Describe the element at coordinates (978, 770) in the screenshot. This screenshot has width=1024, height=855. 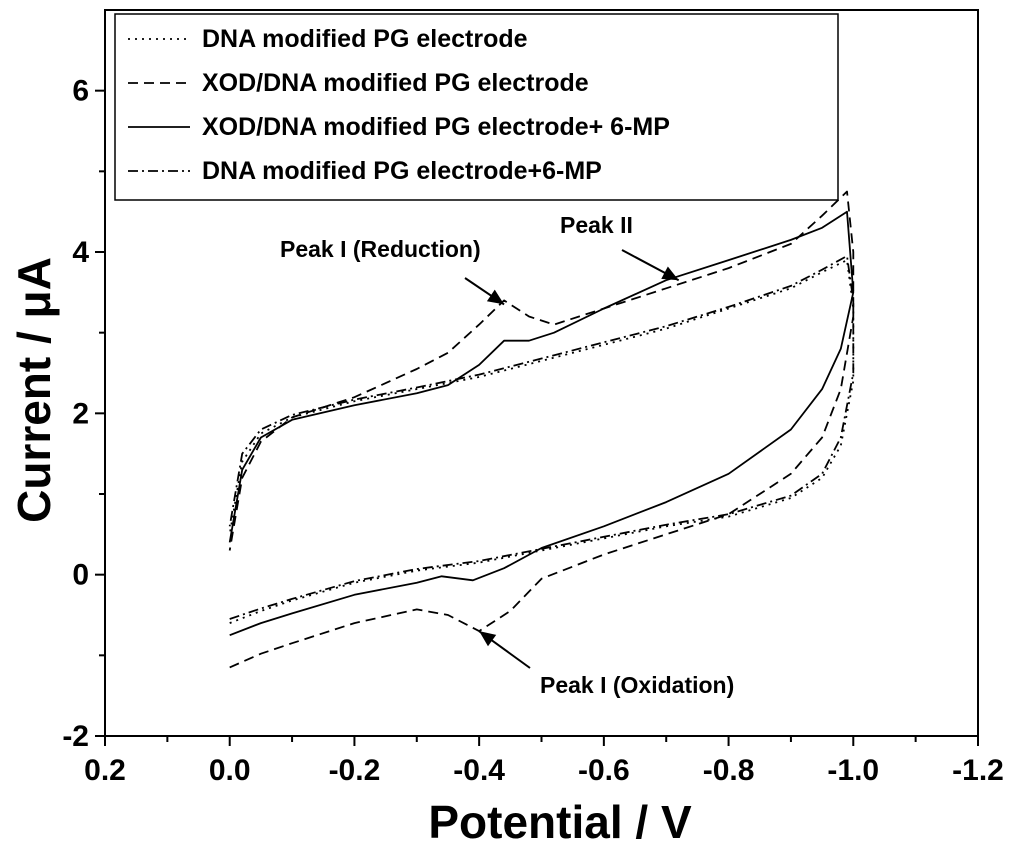
I see `x-tick-label: -1.2` at that location.